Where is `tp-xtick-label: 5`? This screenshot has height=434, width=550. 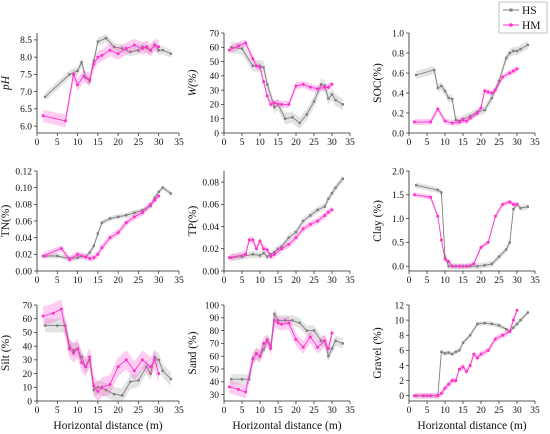
tp-xtick-label: 5 is located at coordinates (242, 281).